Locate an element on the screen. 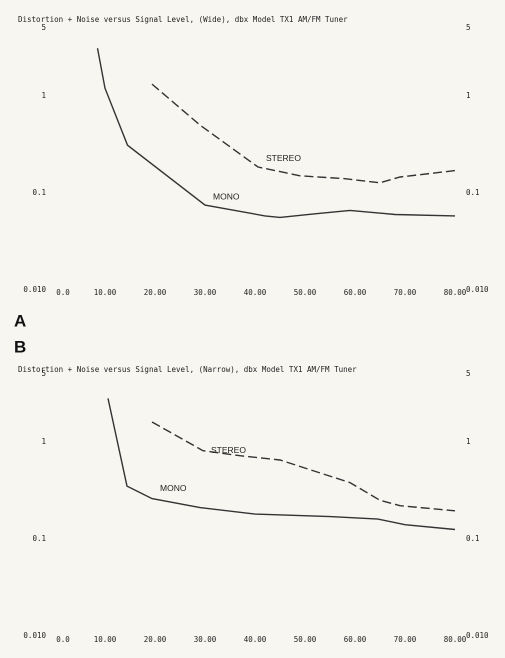 The image size is (505, 658). panel-label: B is located at coordinates (20, 346).